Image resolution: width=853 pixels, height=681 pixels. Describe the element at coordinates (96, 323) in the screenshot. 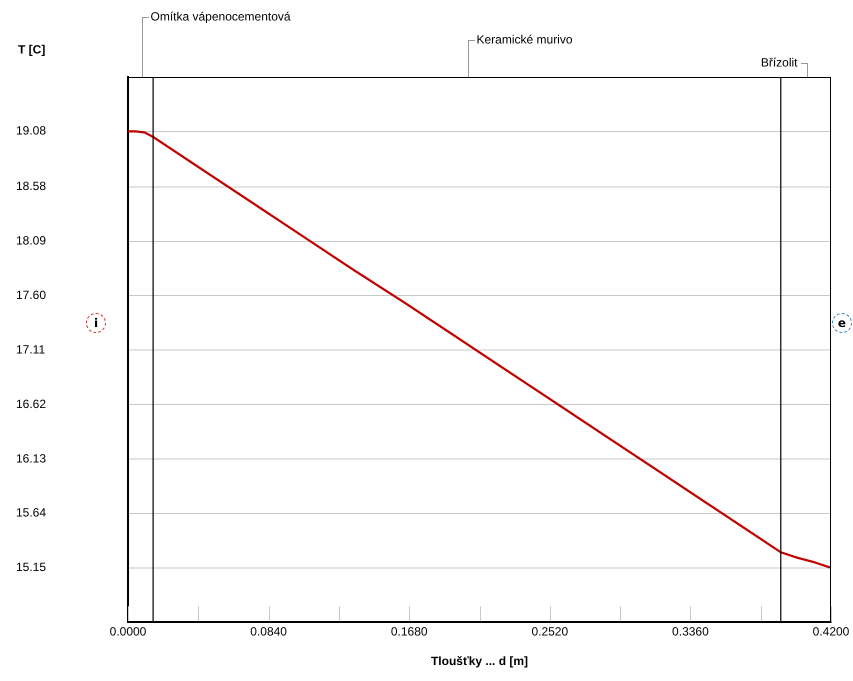

I see `text: i` at that location.